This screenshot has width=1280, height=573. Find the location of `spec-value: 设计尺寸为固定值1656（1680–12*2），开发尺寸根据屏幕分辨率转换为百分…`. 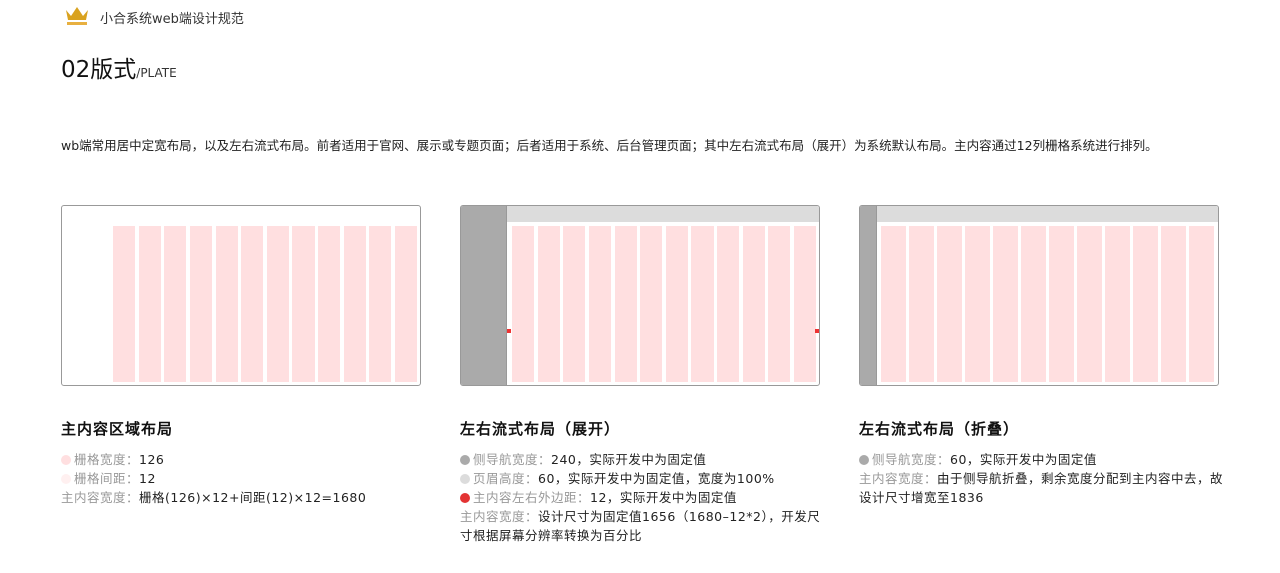

spec-value: 设计尺寸为固定值1656（1680–12*2），开发尺寸根据屏幕分辨率转换为百分… is located at coordinates (640, 526).